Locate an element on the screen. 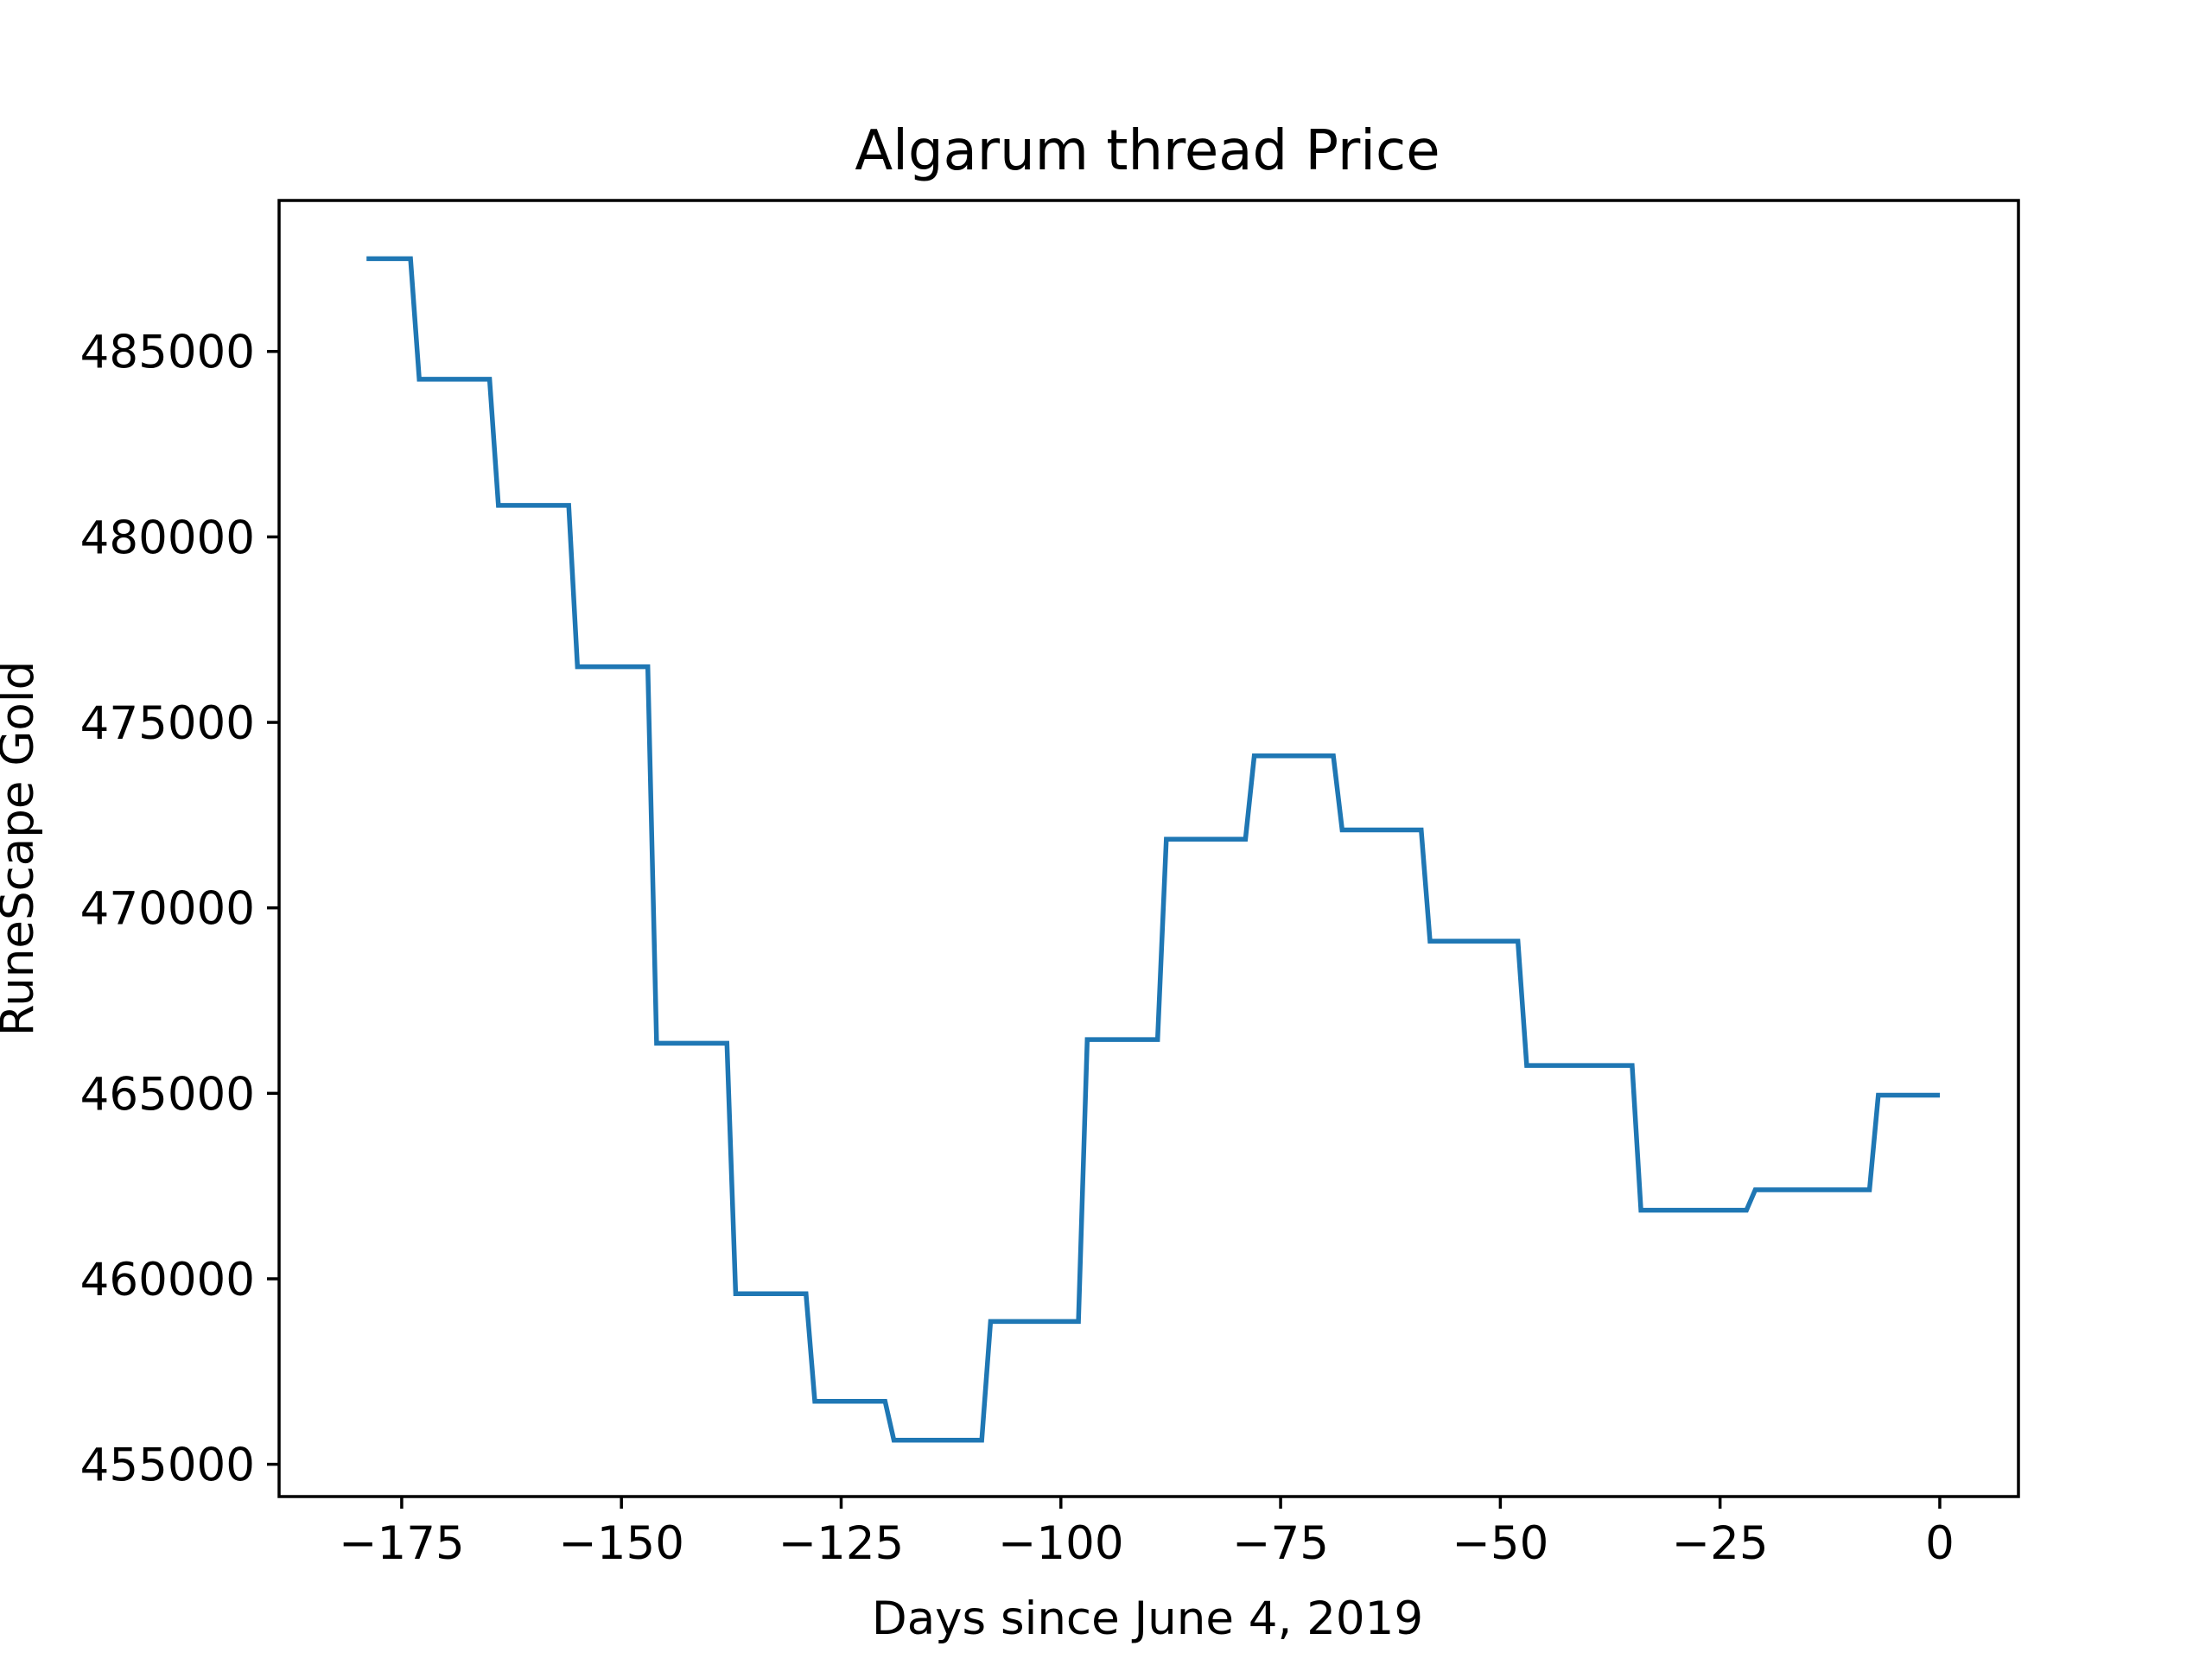  chart-title: Algarum thread Price is located at coordinates (1147, 151).